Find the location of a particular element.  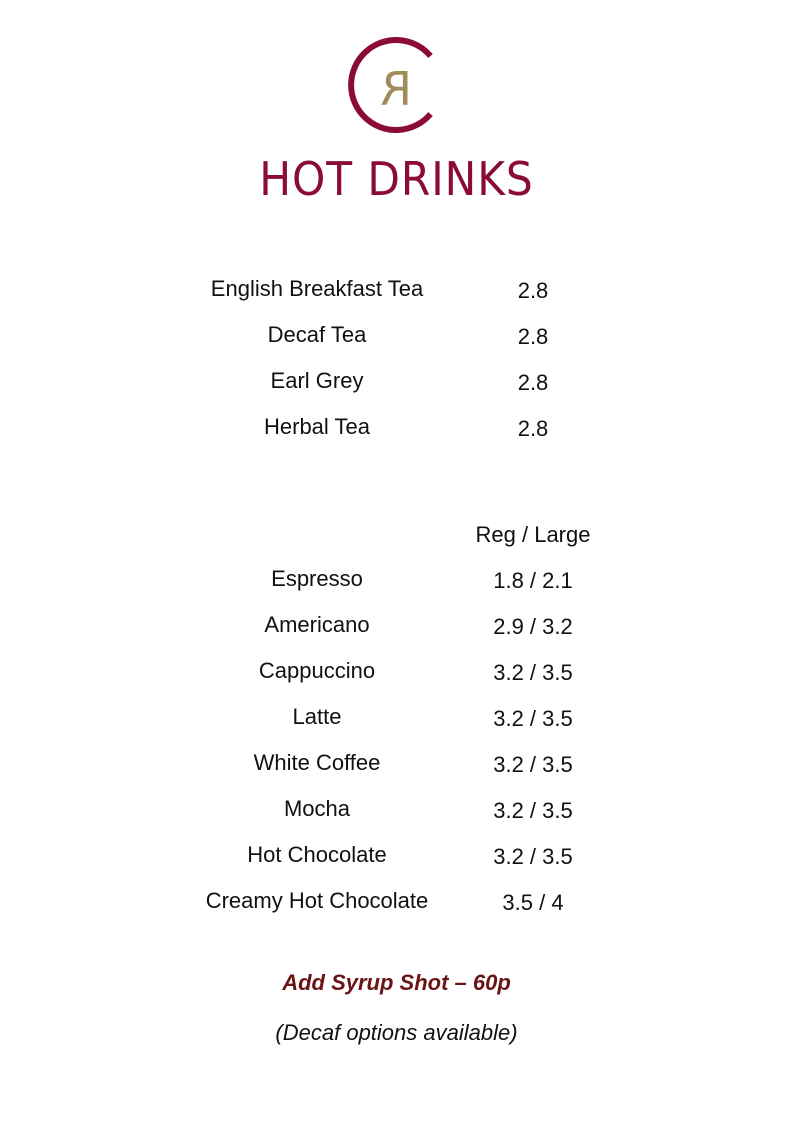

item-name: Latte is located at coordinates (317, 716).